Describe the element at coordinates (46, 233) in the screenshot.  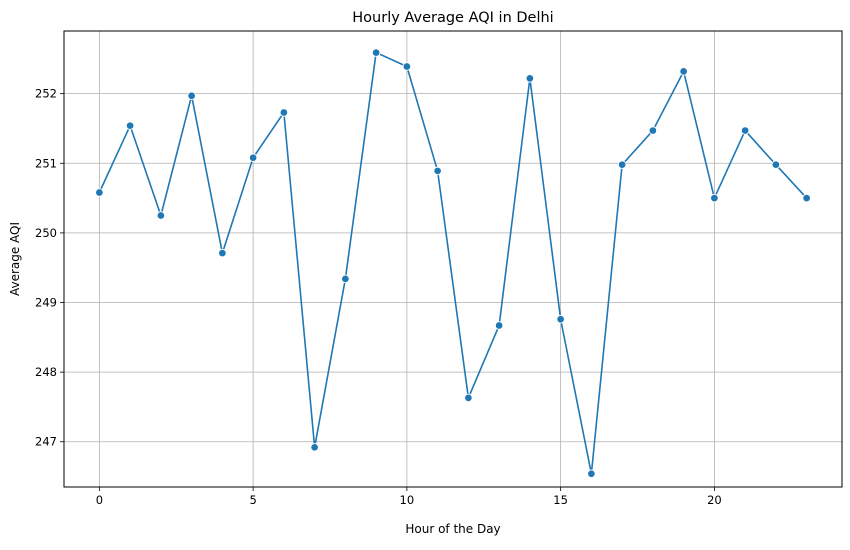
I see `y-tick-label: 250` at that location.